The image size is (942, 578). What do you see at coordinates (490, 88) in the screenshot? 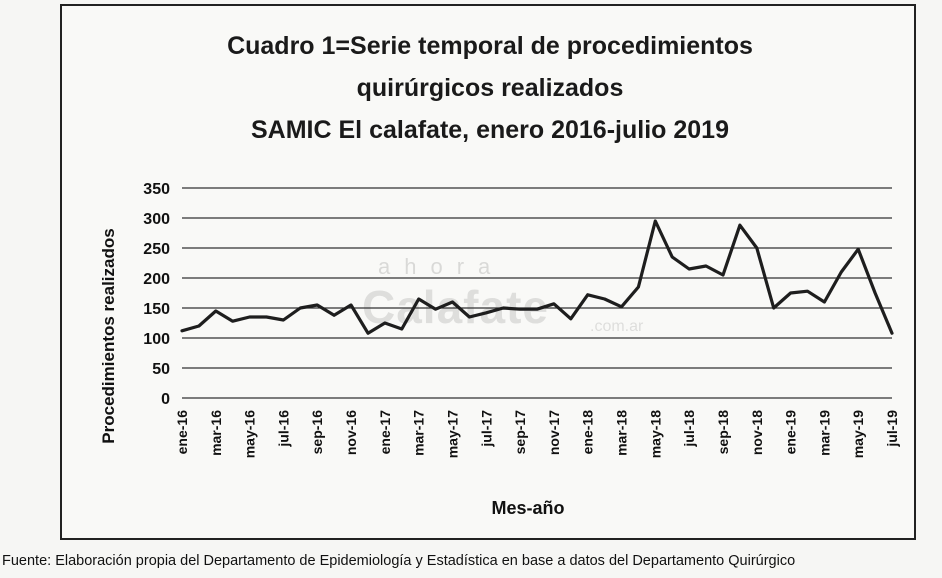
I see `chart-title-line-2: quirúrgicos realizados` at bounding box center [490, 88].